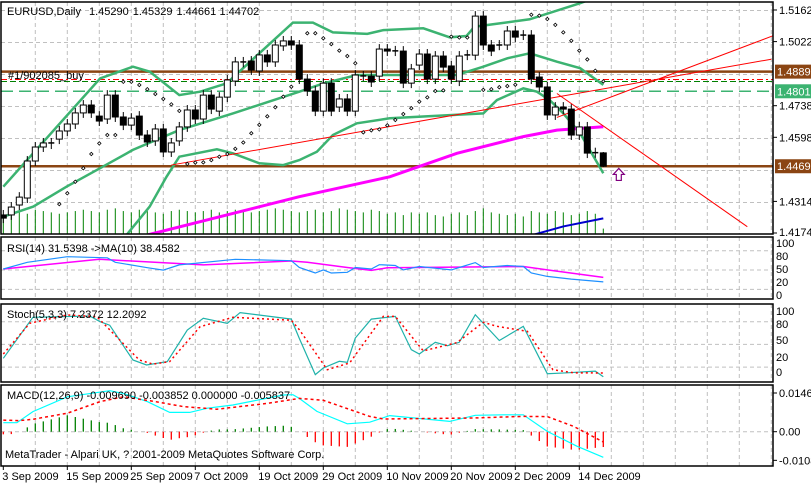 This screenshot has width=811, height=483. Describe the element at coordinates (785, 244) in the screenshot. I see `rsi-tick-label: 100` at that location.